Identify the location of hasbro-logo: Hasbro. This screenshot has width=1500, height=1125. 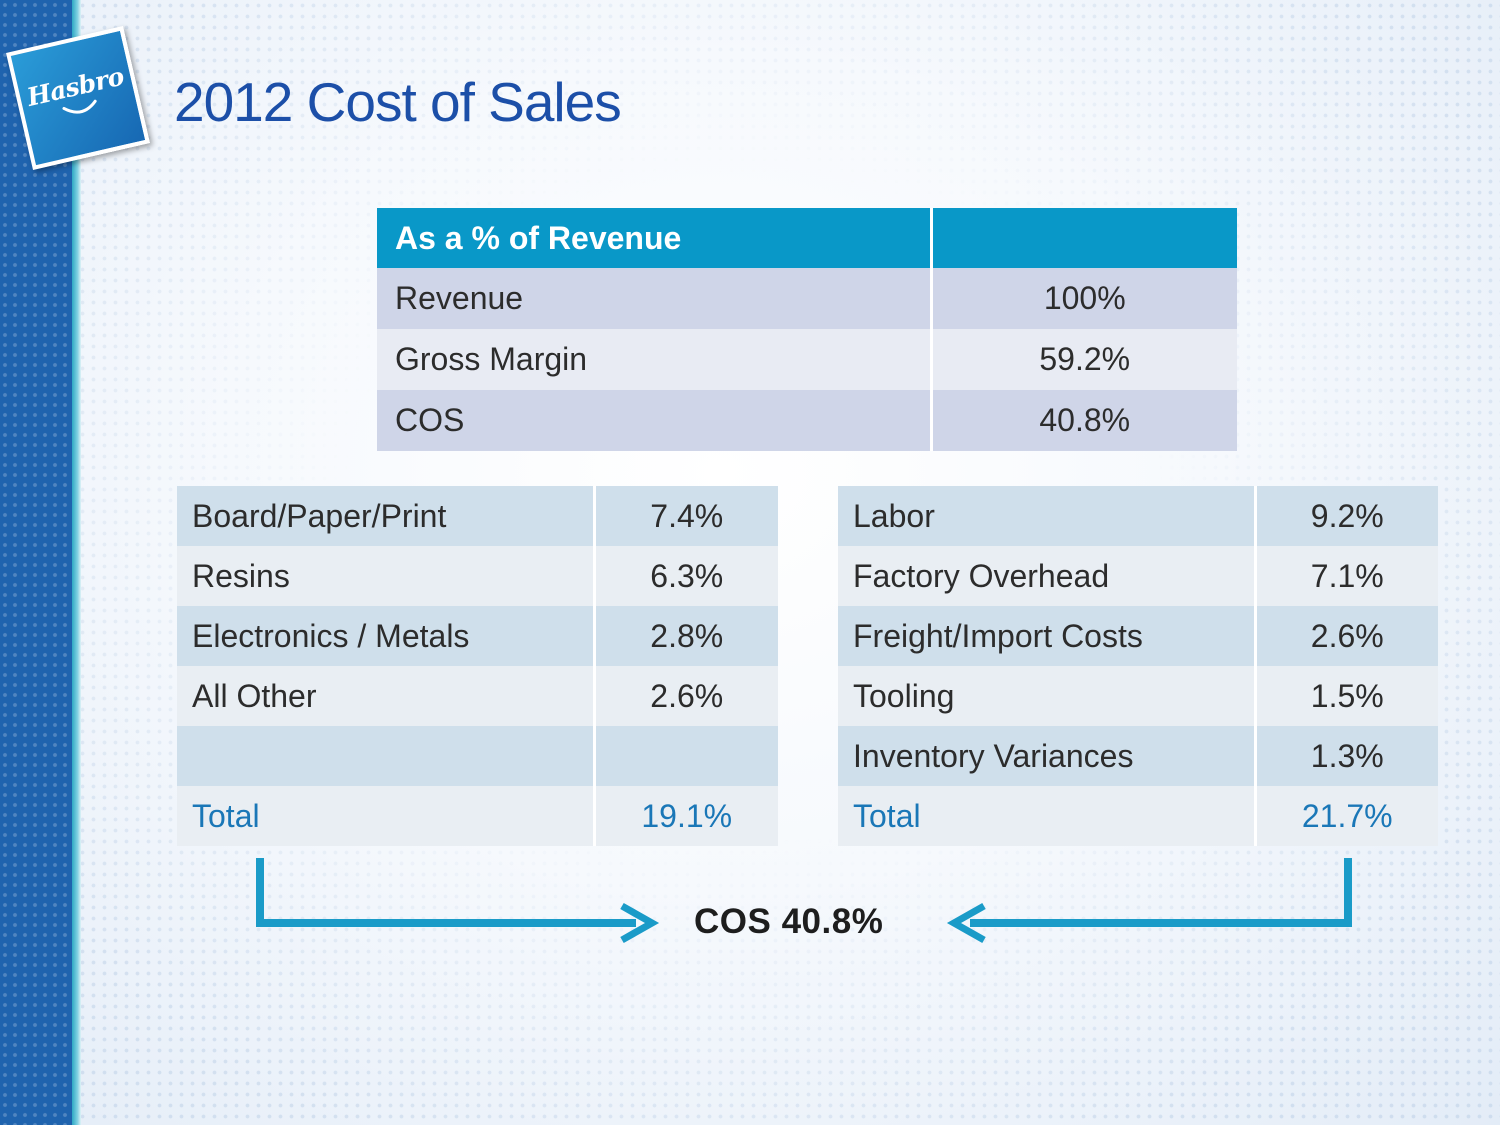
(78, 98).